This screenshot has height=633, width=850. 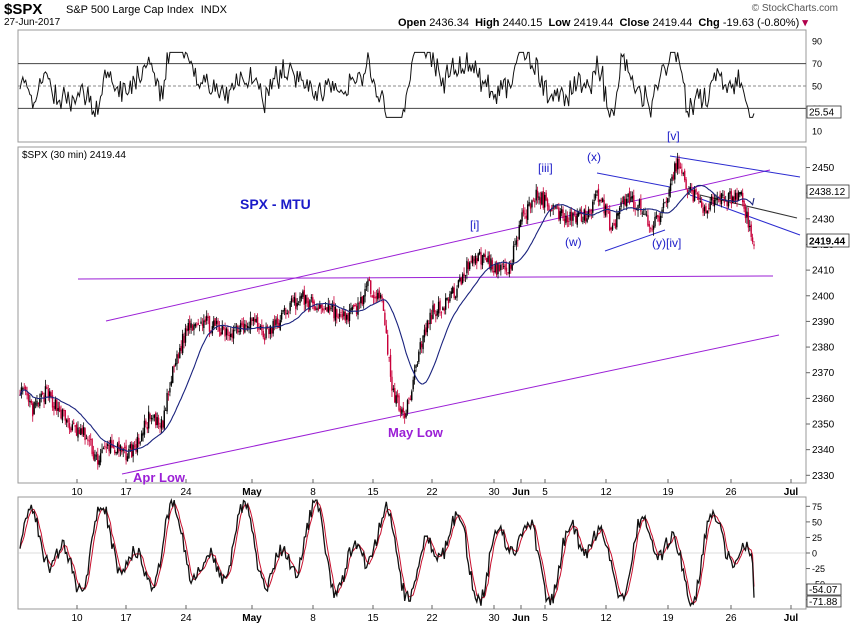 What do you see at coordinates (817, 87) in the screenshot?
I see `rsi-tick-label: 50` at bounding box center [817, 87].